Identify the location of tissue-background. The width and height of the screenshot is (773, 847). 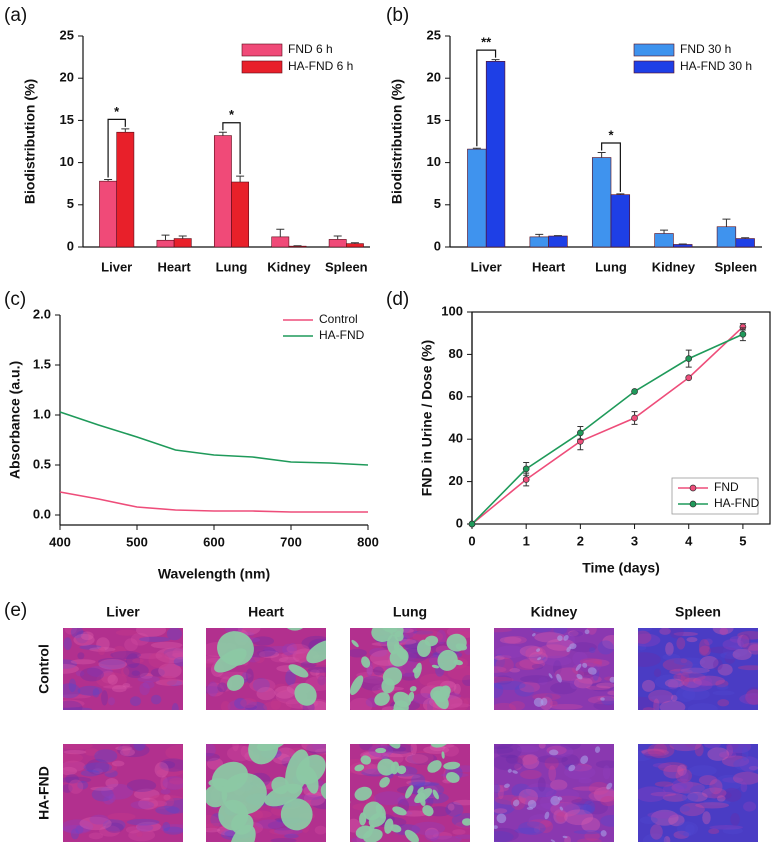
(698, 793).